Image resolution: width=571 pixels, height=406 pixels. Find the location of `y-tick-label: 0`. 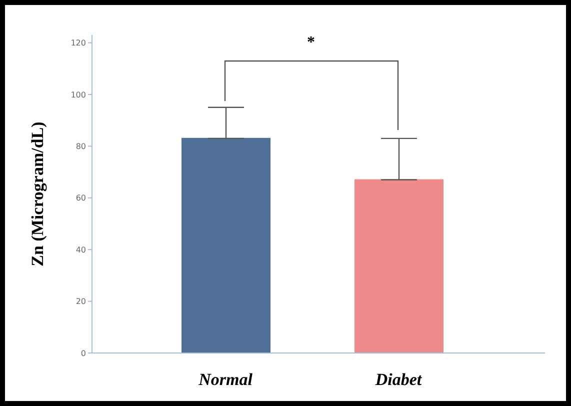

y-tick-label: 0 is located at coordinates (83, 353).